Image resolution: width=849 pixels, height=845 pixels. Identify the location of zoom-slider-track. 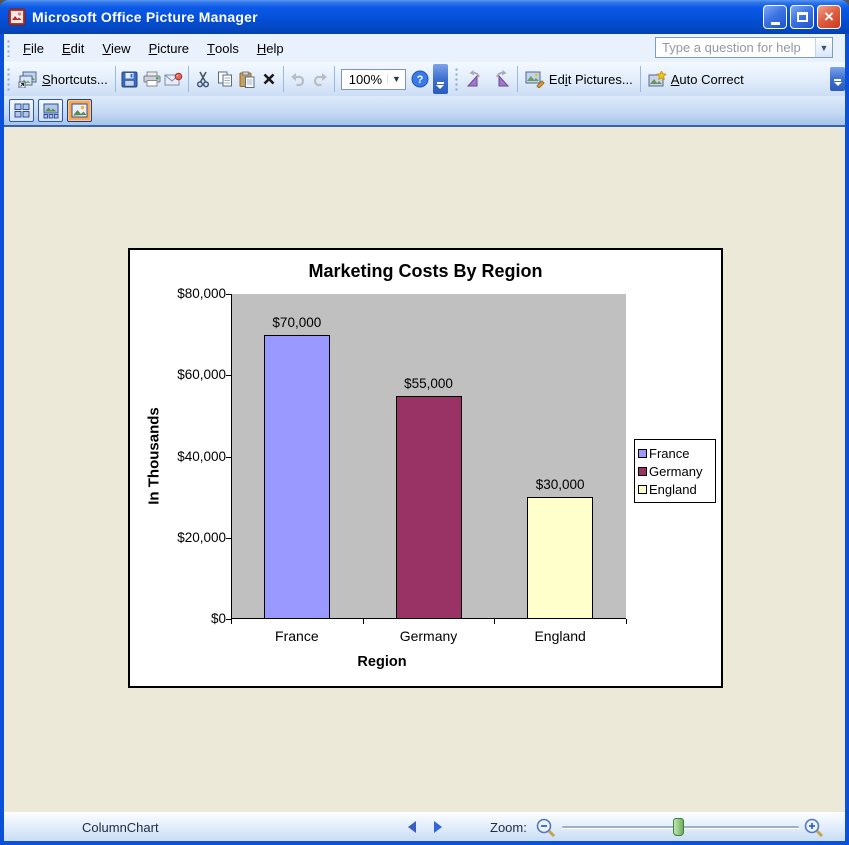
(680, 827).